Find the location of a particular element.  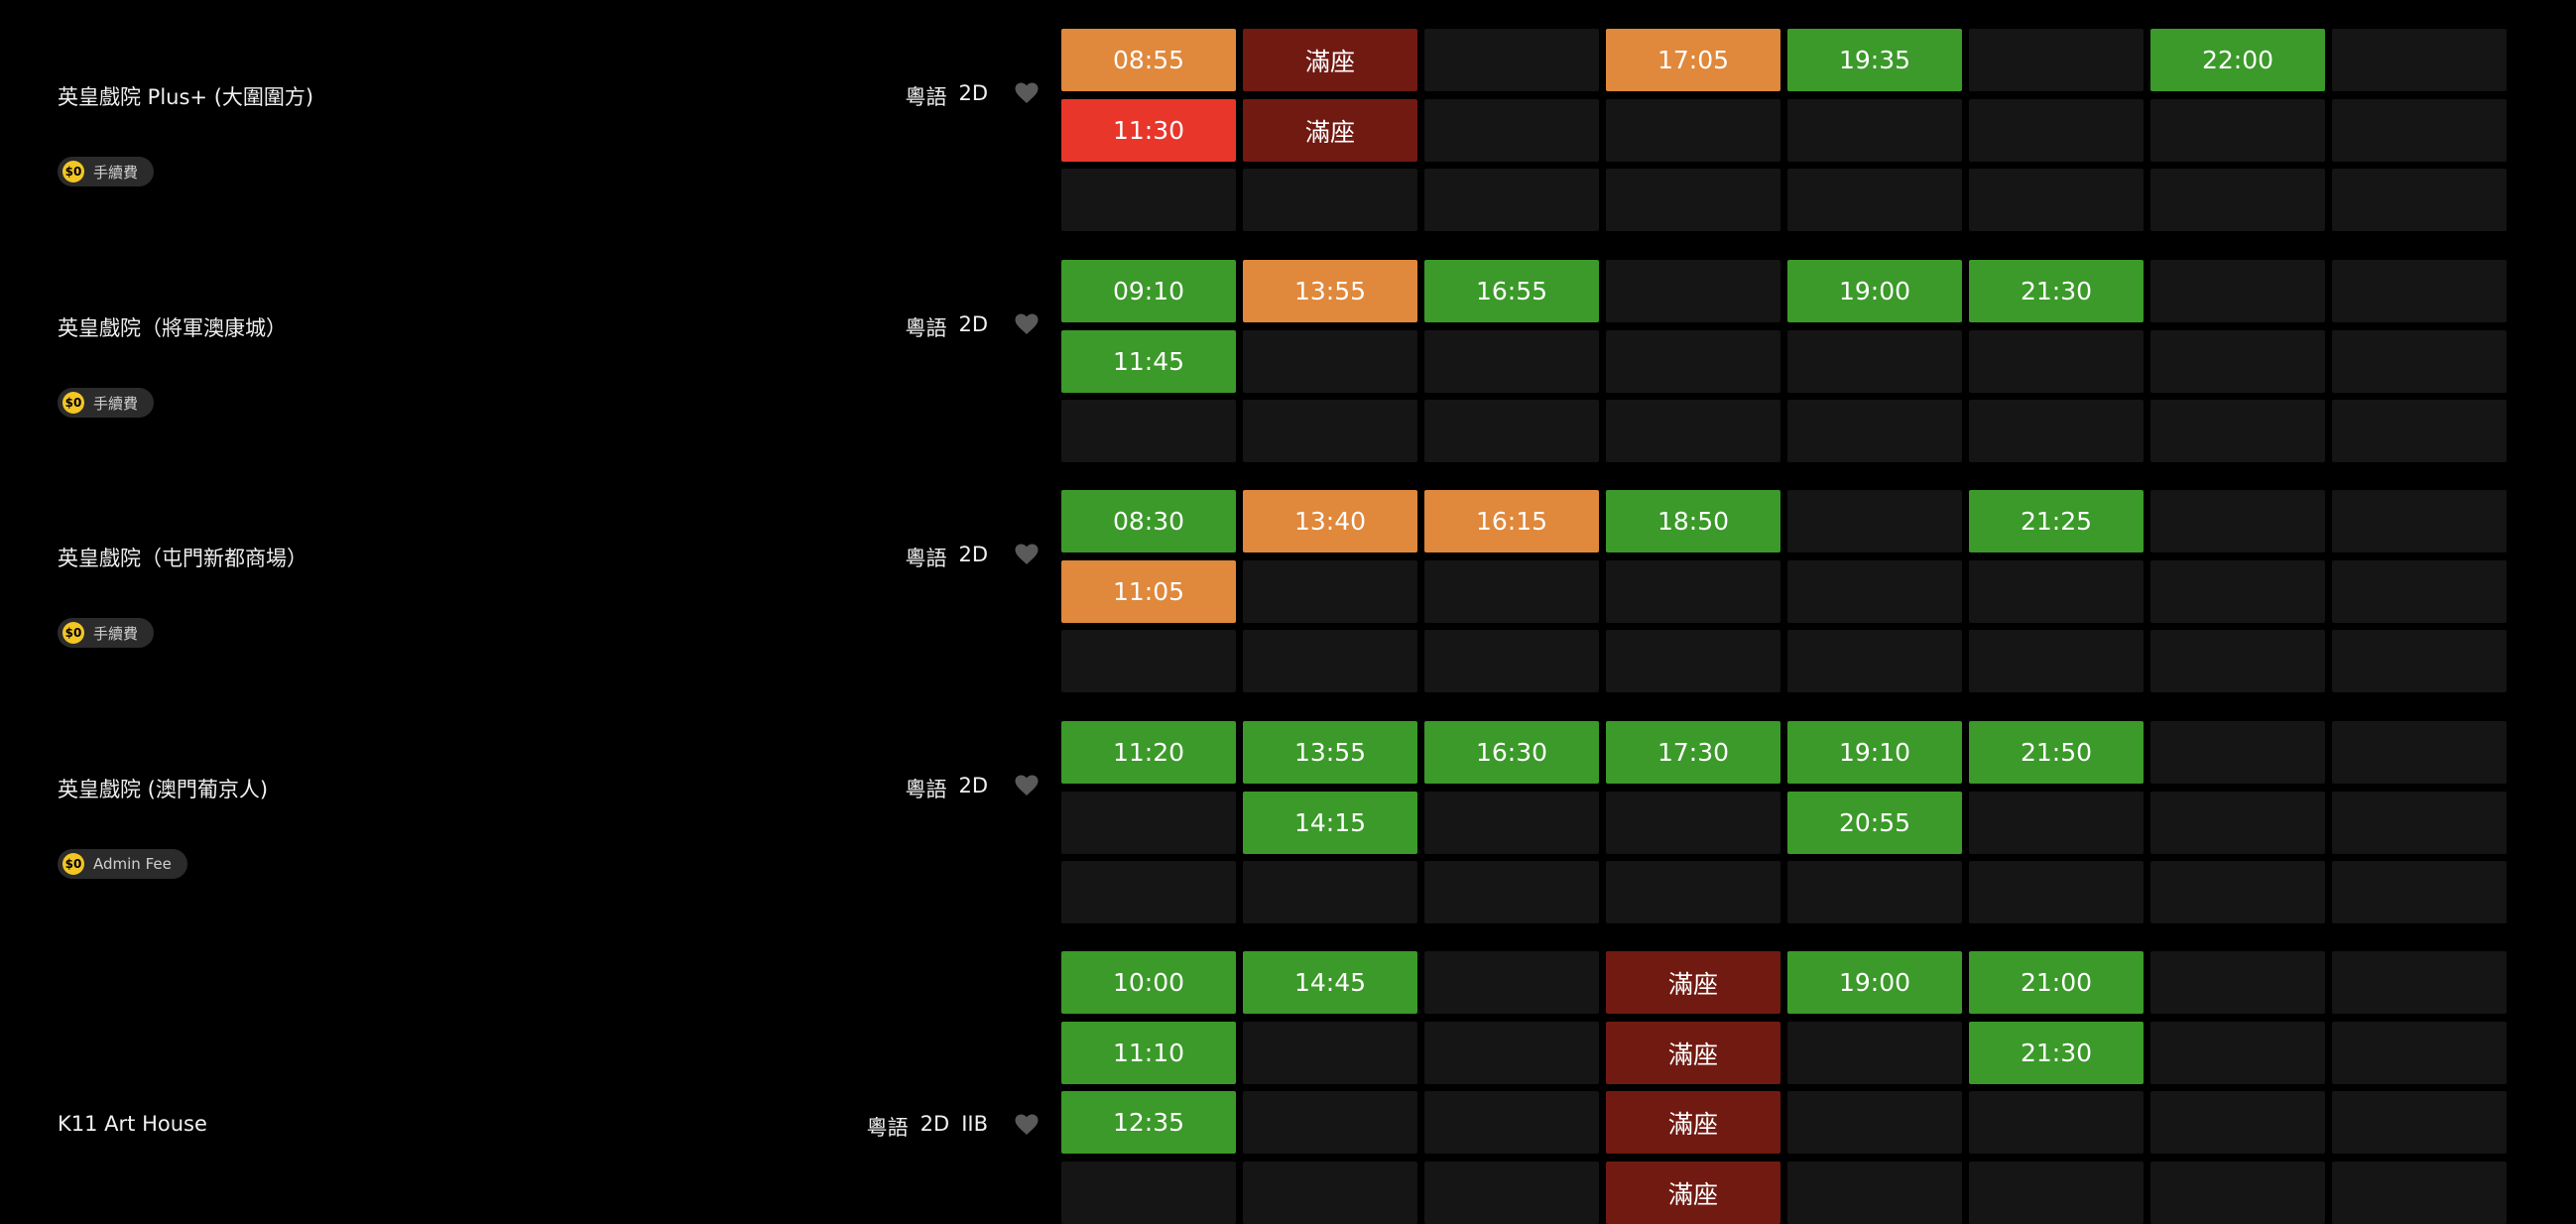

showtime-button: 10:00 is located at coordinates (1148, 982).